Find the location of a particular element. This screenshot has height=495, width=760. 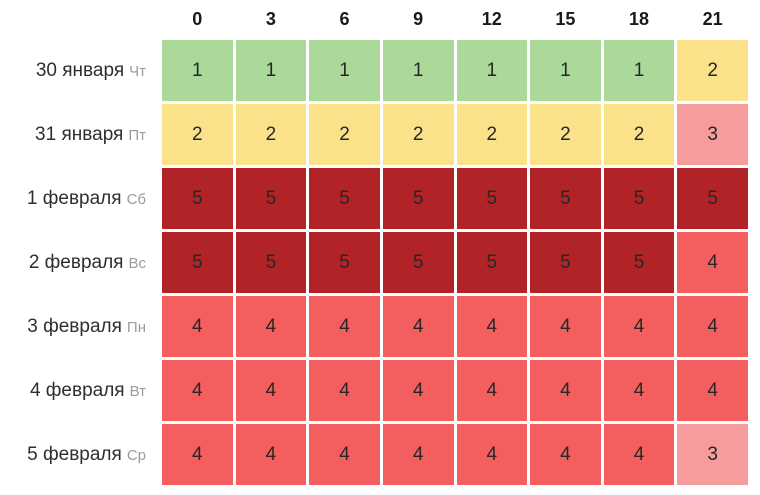

date-label: 4 февраля is located at coordinates (77, 390).